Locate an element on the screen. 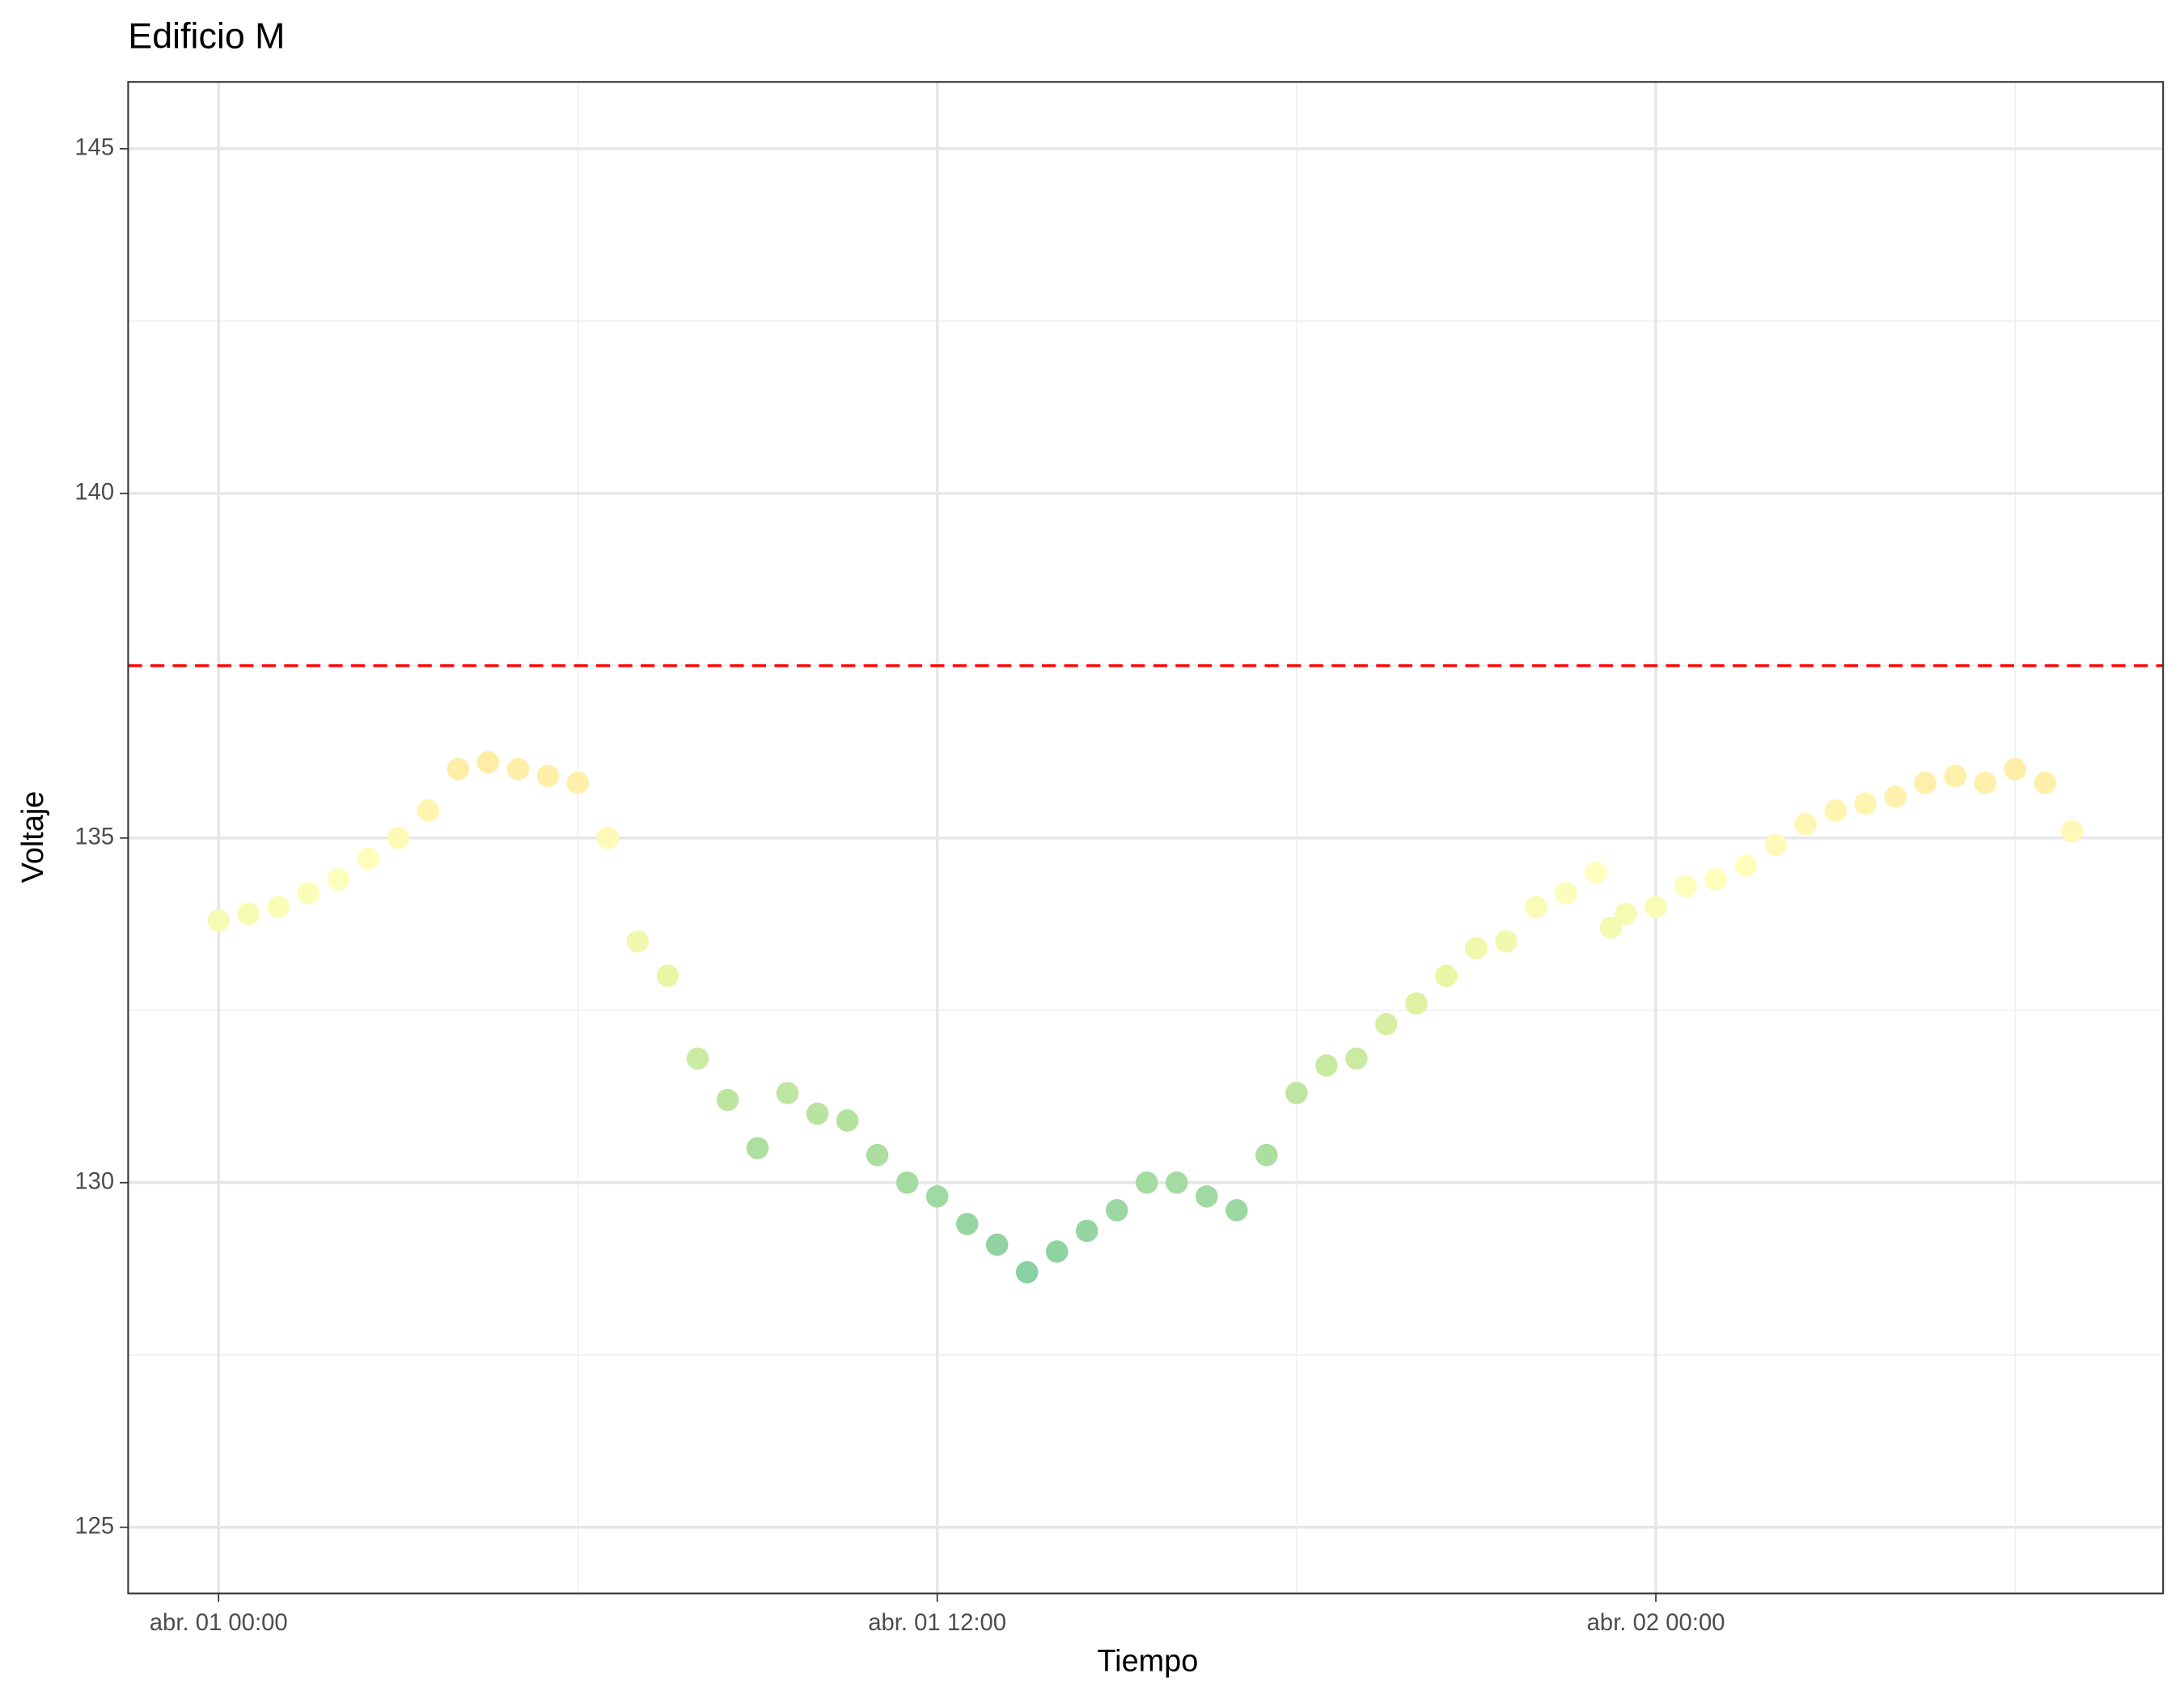  x-tick-label: abr. 01 00:00 is located at coordinates (219, 1623).